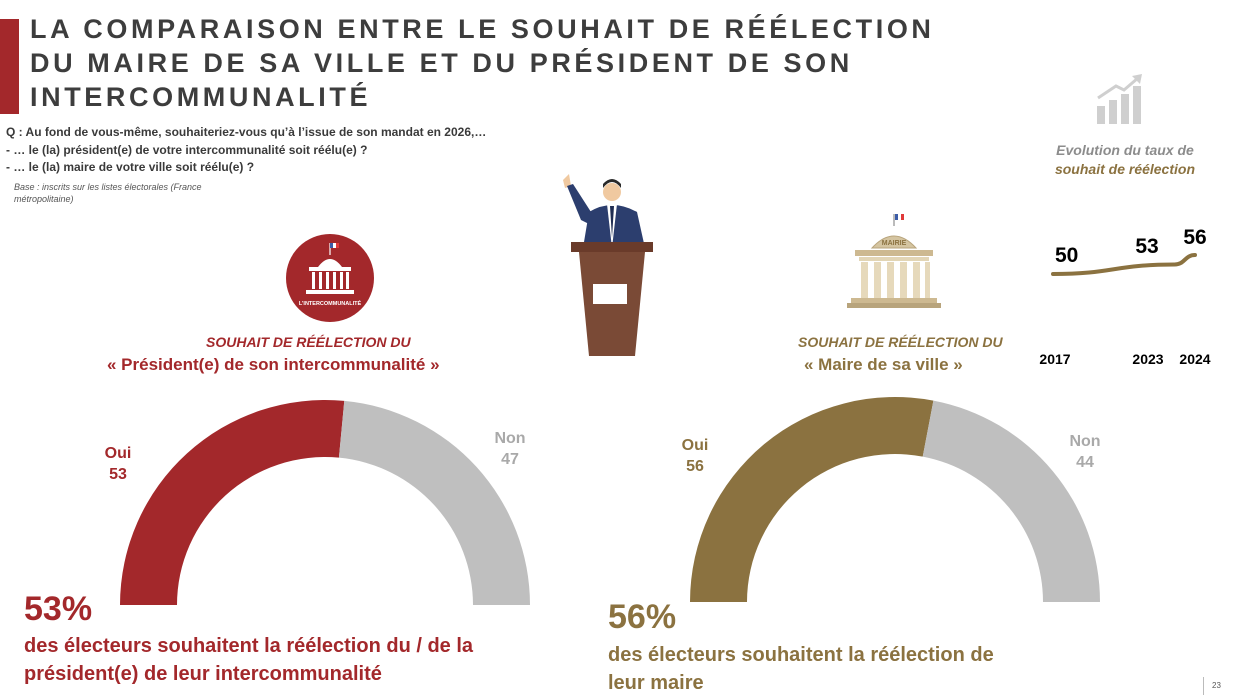  I want to click on building-text: MAIRIE, so click(894, 243).